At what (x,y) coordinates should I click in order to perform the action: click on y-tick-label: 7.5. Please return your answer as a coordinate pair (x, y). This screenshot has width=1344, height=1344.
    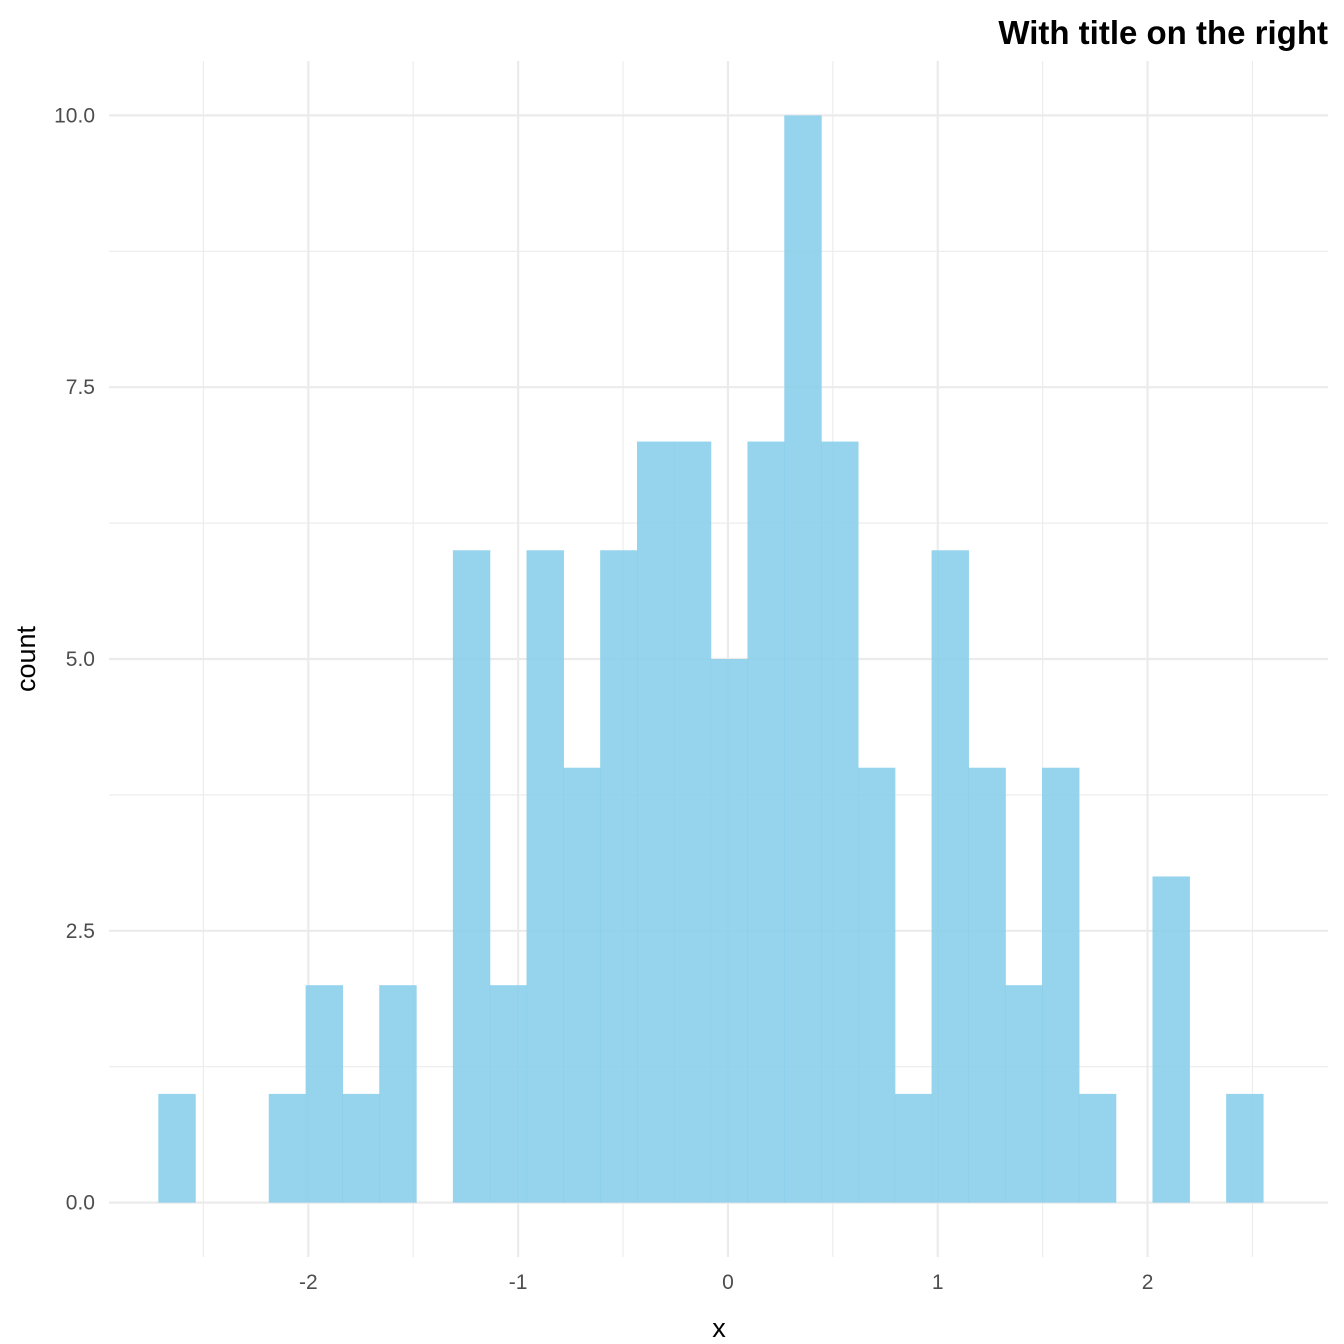
    Looking at the image, I should click on (80, 387).